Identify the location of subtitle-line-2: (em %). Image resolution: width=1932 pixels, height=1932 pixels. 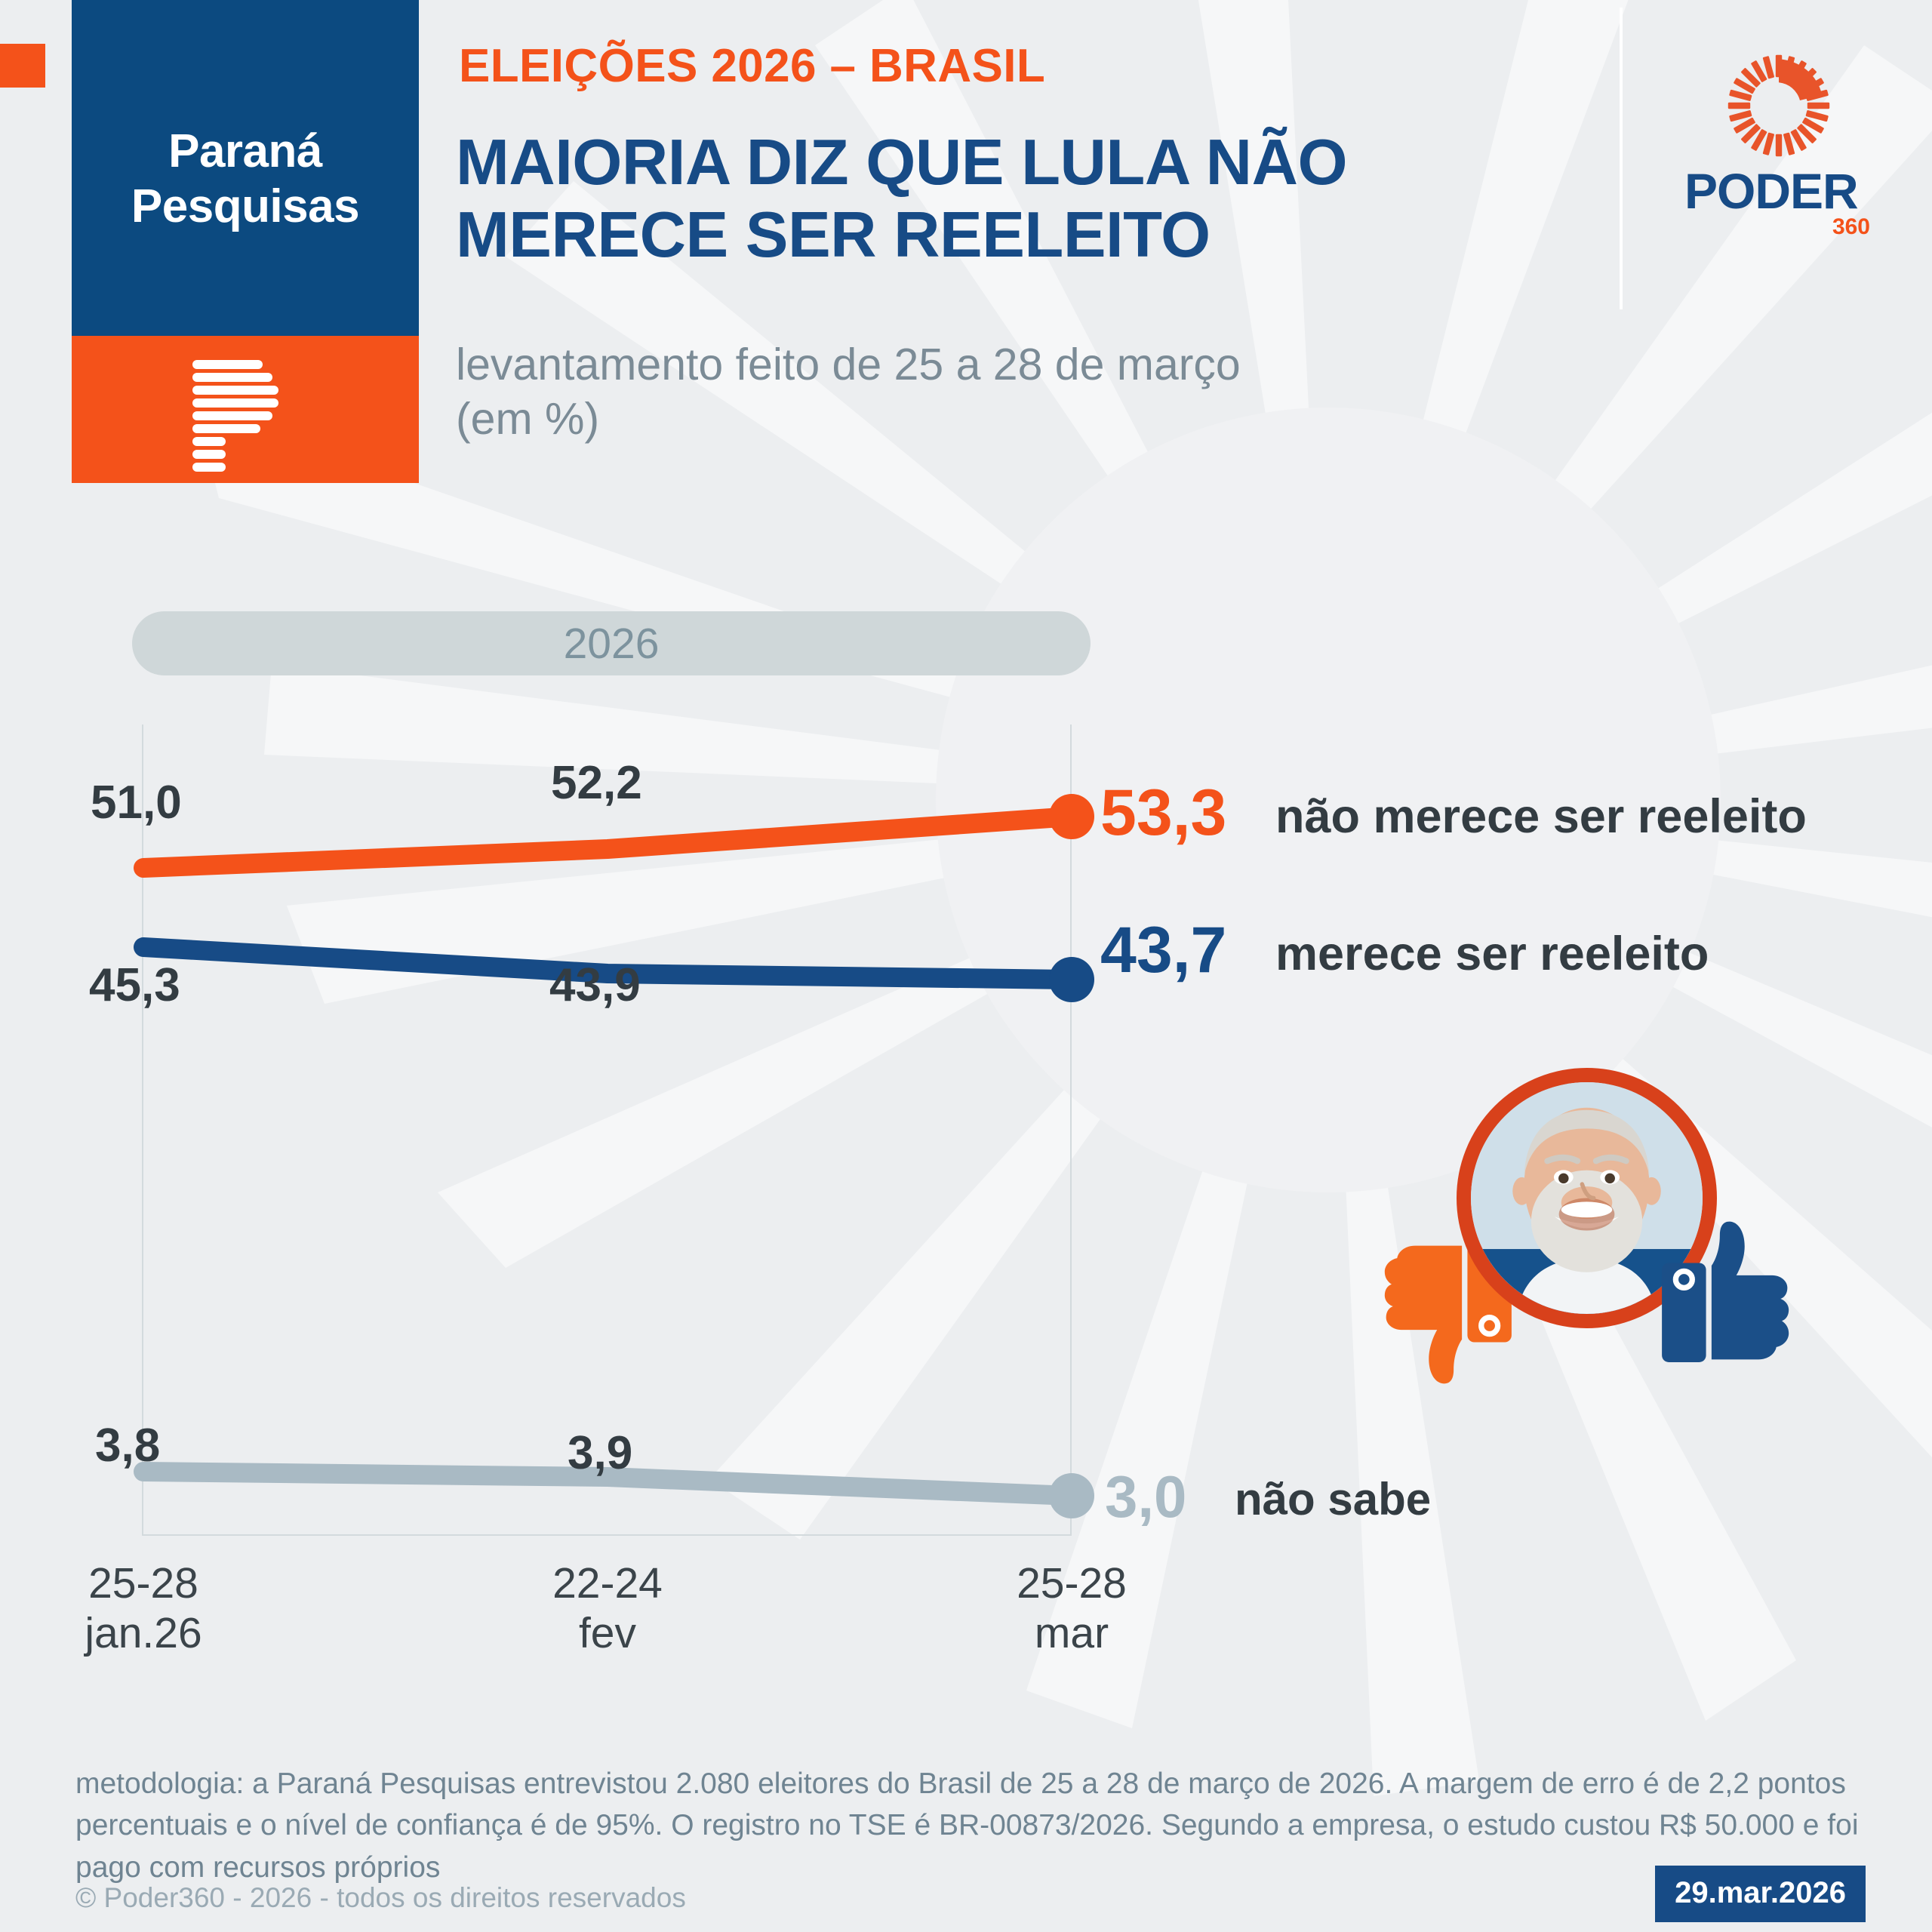
(528, 418).